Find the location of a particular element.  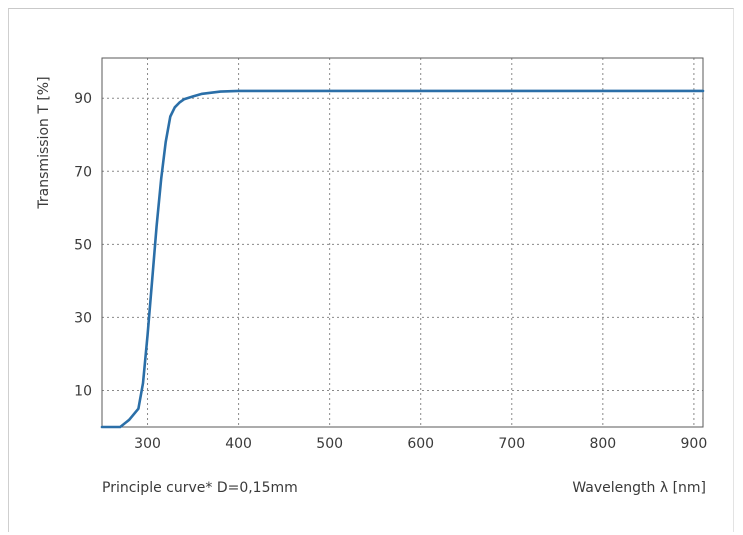

y-tick-label-30: 30 is located at coordinates (83, 318).